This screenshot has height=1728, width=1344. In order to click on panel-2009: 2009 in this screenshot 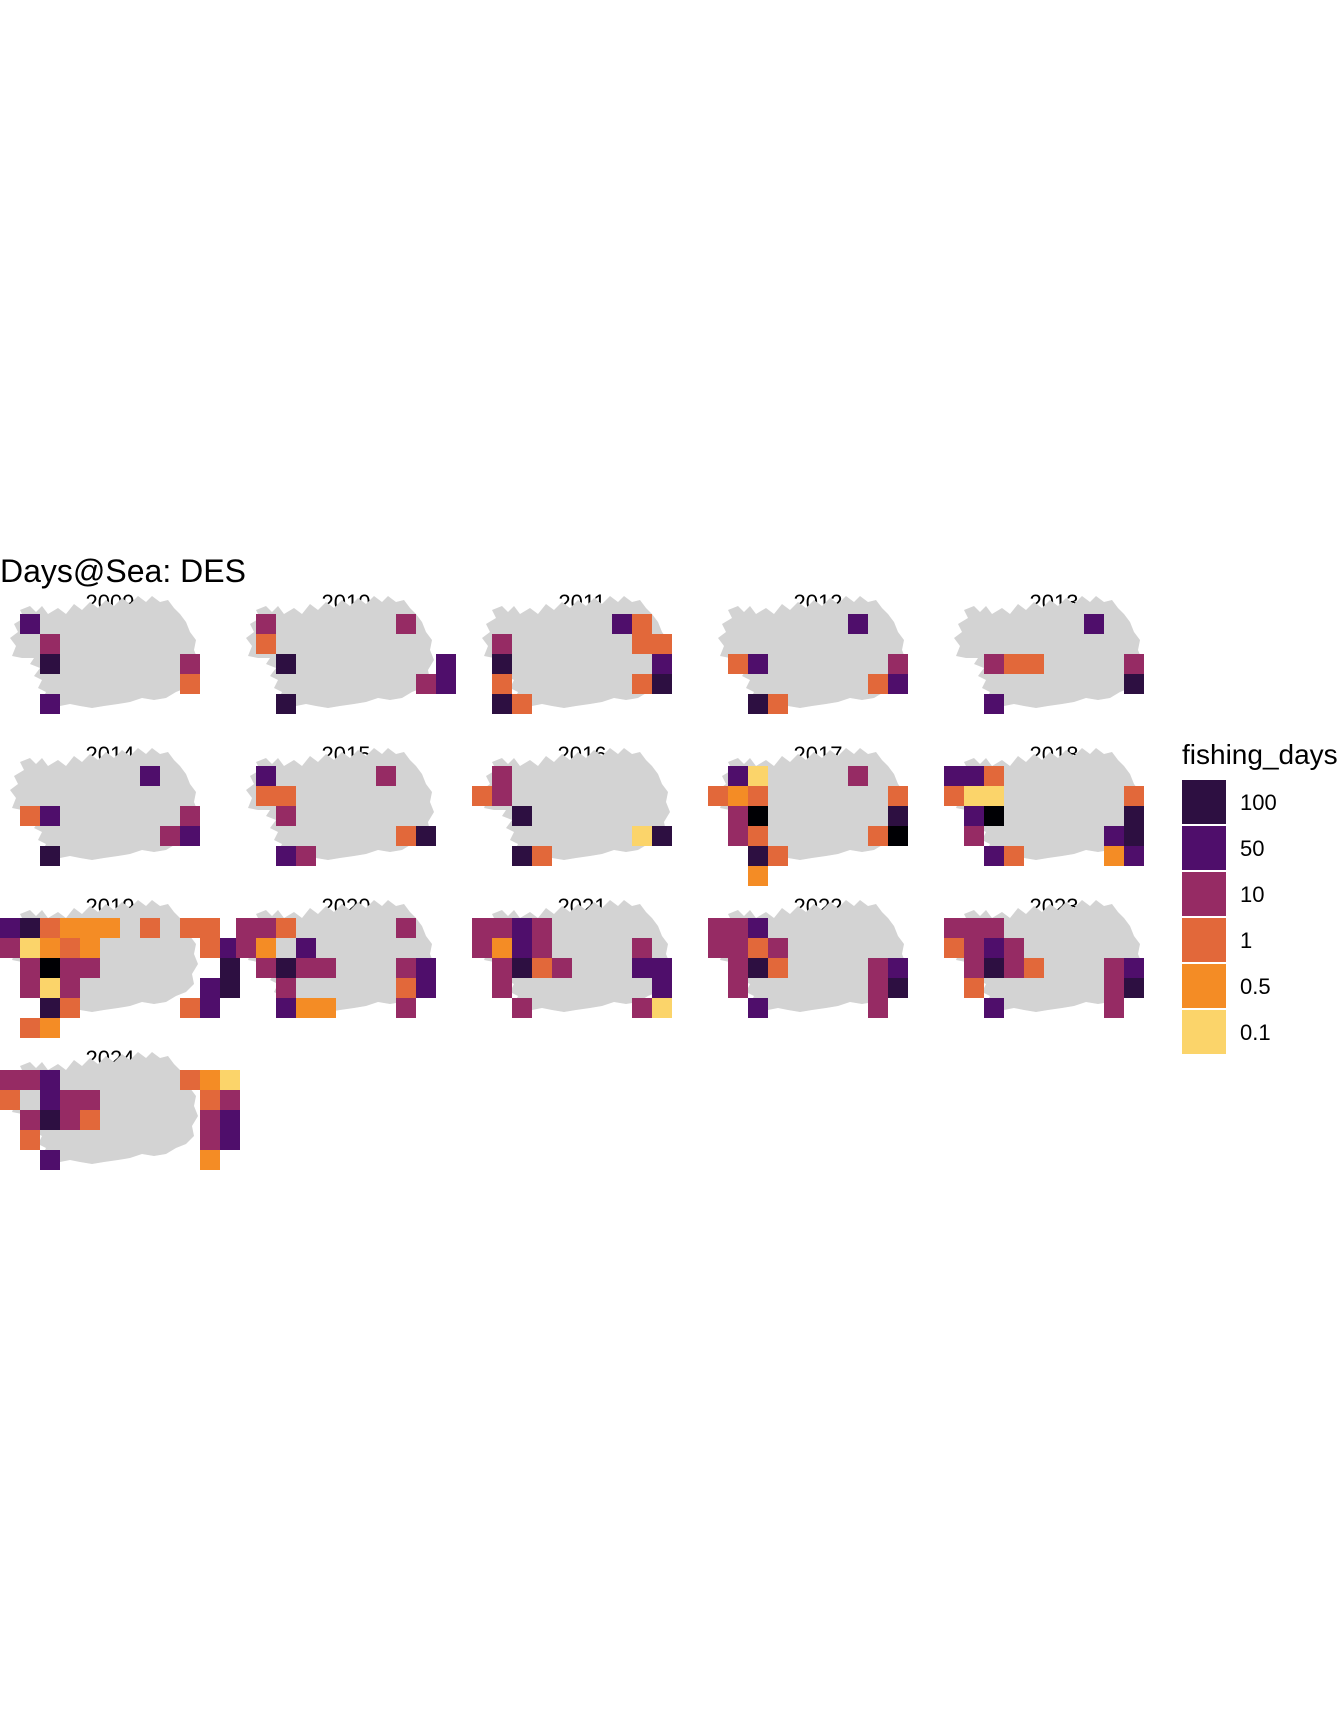, I will do `click(105, 652)`.